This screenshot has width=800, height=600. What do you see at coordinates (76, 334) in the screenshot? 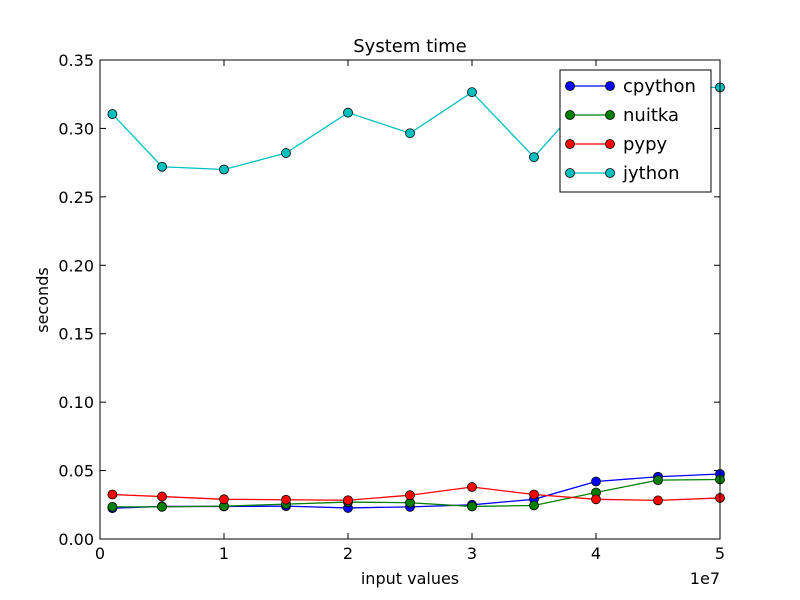
I see `y-tick-label: 0.15` at bounding box center [76, 334].